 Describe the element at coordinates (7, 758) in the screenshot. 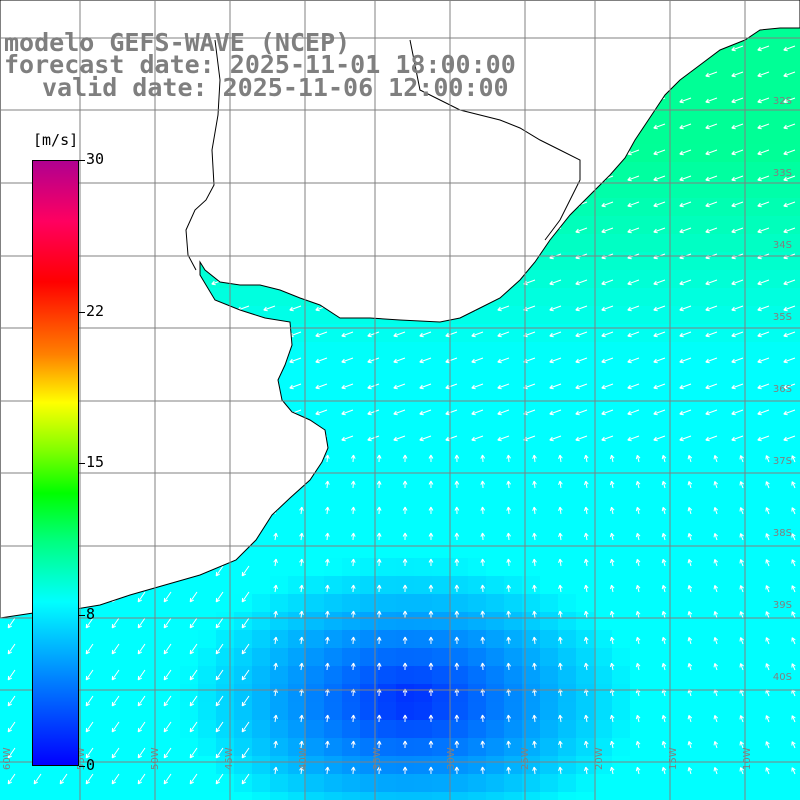

I see `longitude-label: 60W` at that location.